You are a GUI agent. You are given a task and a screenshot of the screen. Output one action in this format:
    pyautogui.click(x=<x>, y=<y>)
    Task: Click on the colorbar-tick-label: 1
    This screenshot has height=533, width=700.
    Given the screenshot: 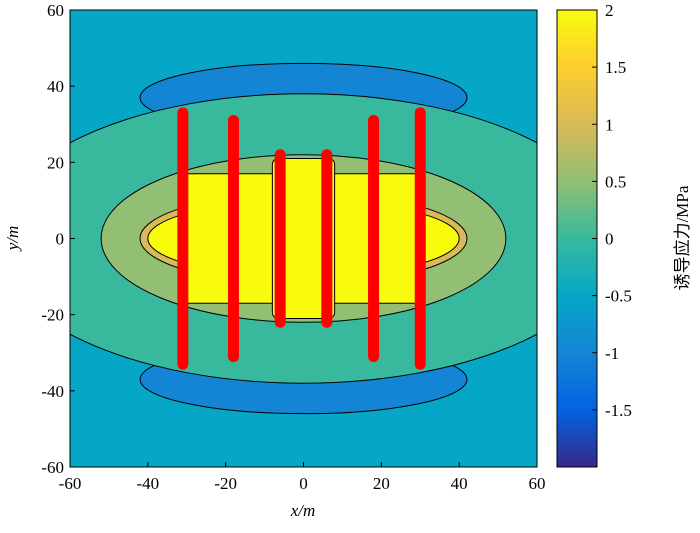 What is the action you would take?
    pyautogui.click(x=609, y=124)
    